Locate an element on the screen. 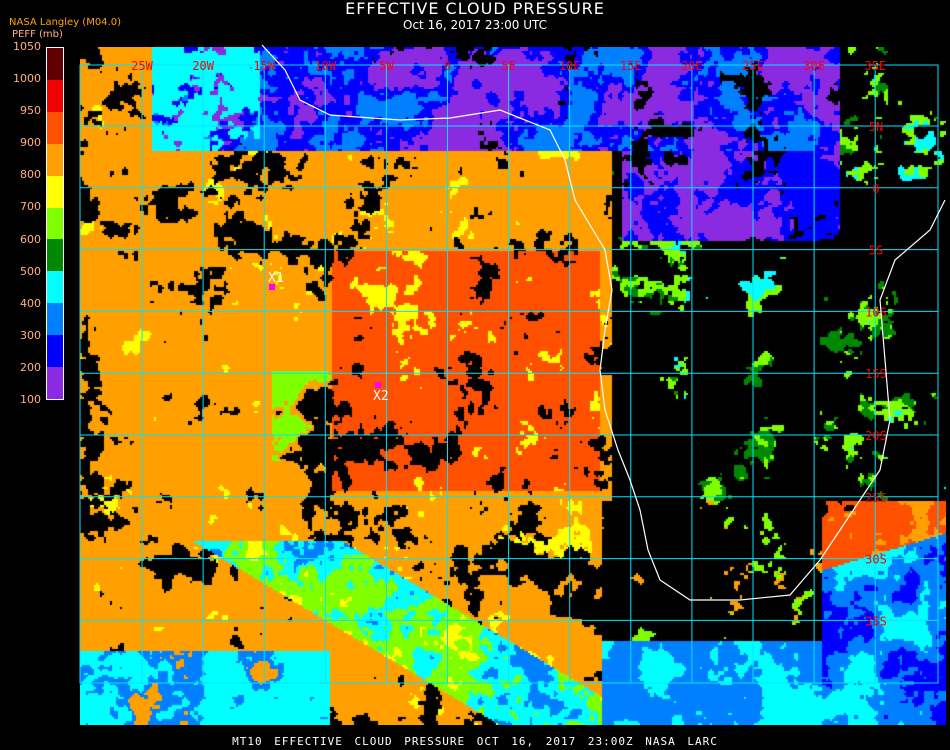  color-bar-tick: 600 is located at coordinates (30, 239).